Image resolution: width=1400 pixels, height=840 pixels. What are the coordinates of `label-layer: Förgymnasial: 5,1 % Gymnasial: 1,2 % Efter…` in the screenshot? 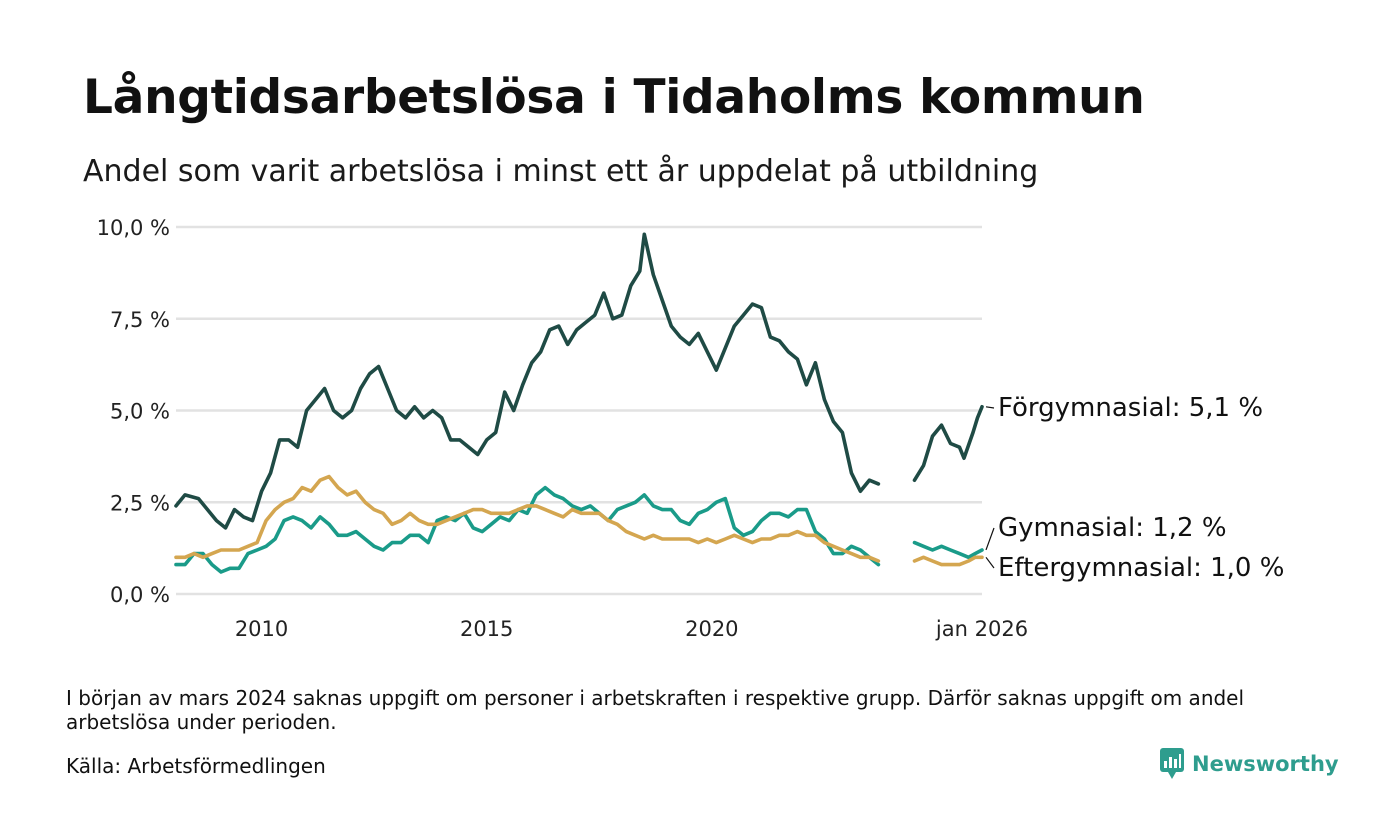 It's located at (1134, 488).